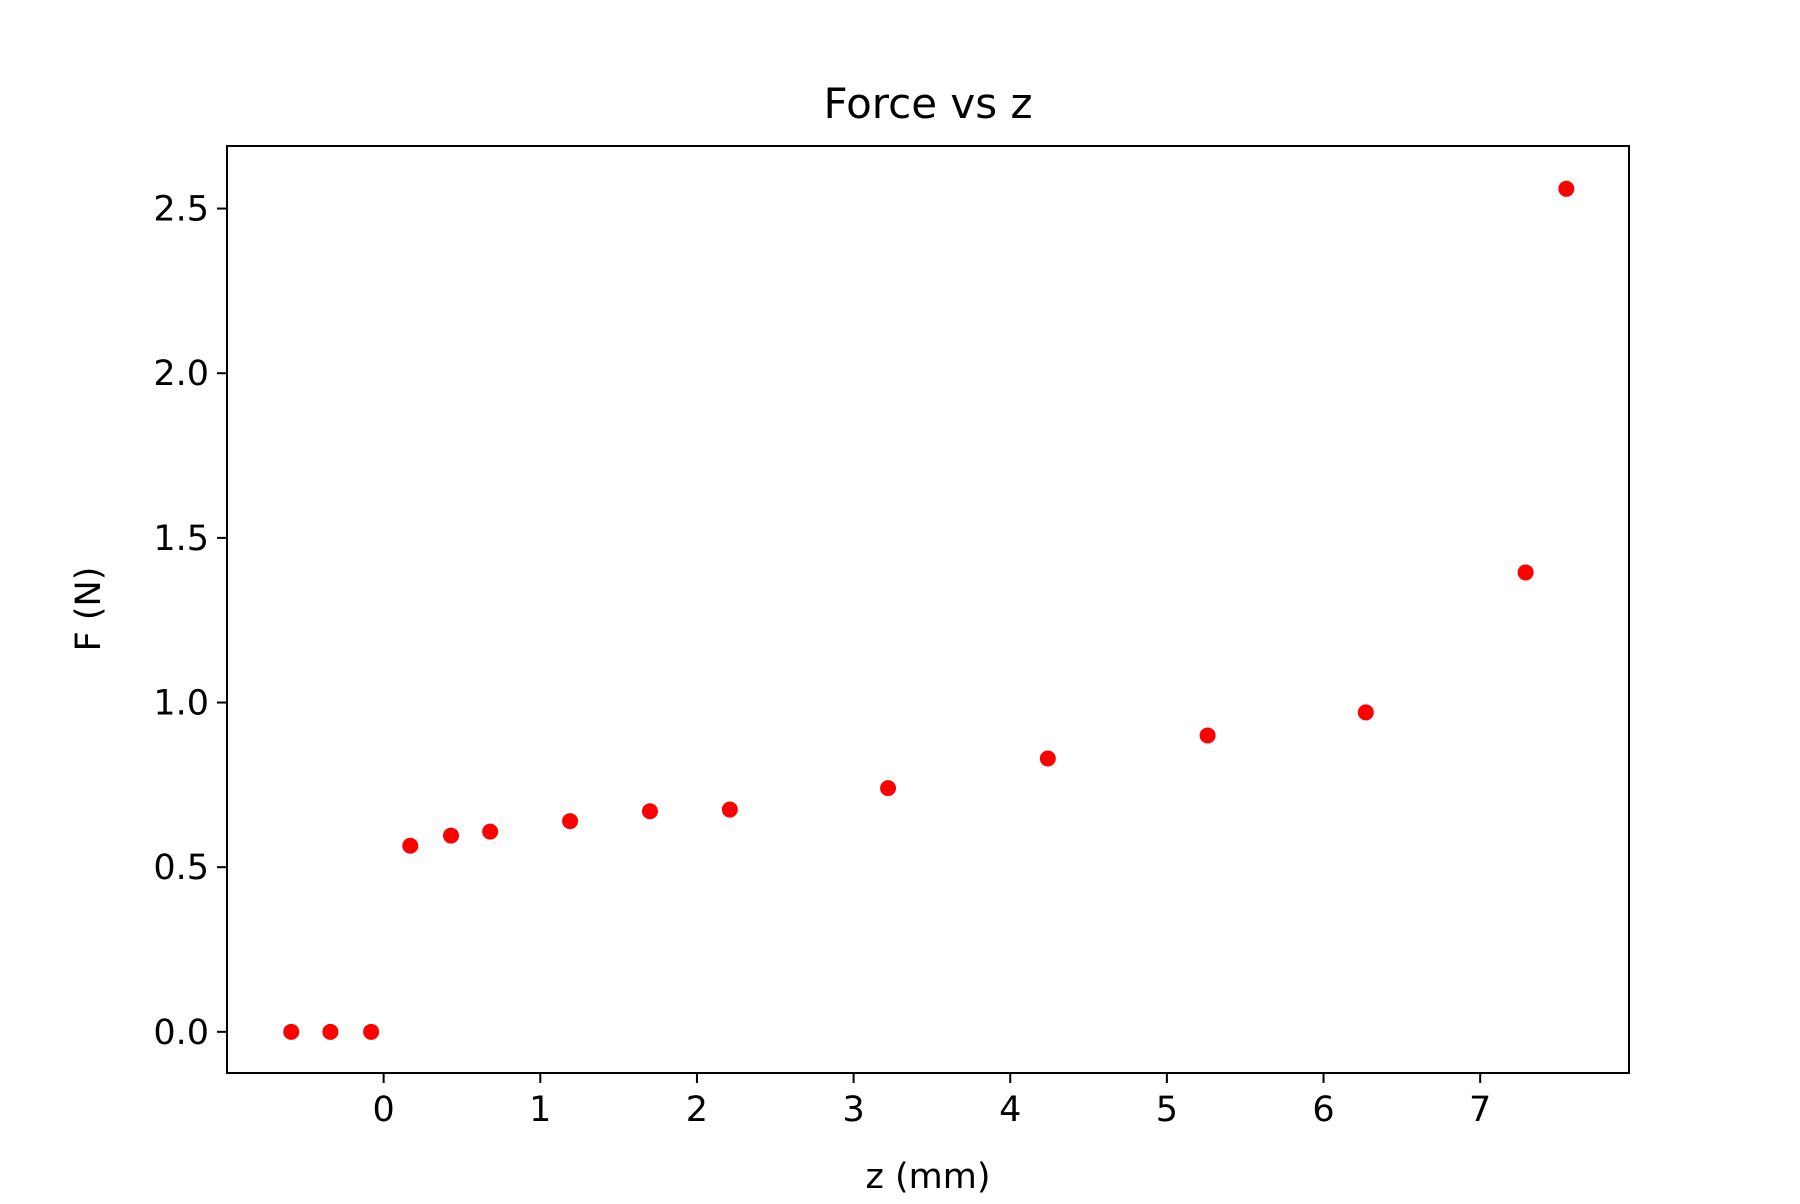 This screenshot has height=1204, width=1800. I want to click on x-tick-label: 5, so click(1167, 1110).